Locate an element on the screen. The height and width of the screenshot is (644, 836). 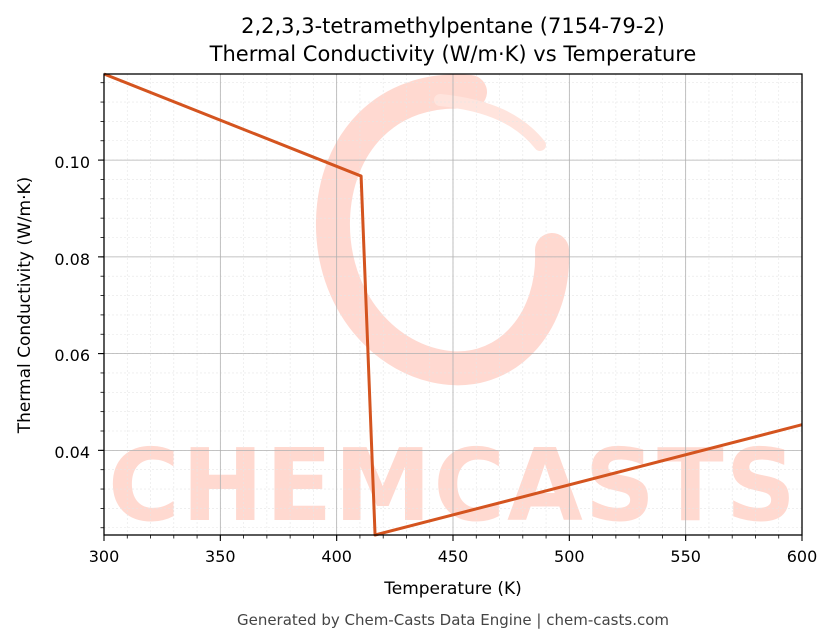
y-tick-label-0.04: 0.04 is located at coordinates (72, 452).